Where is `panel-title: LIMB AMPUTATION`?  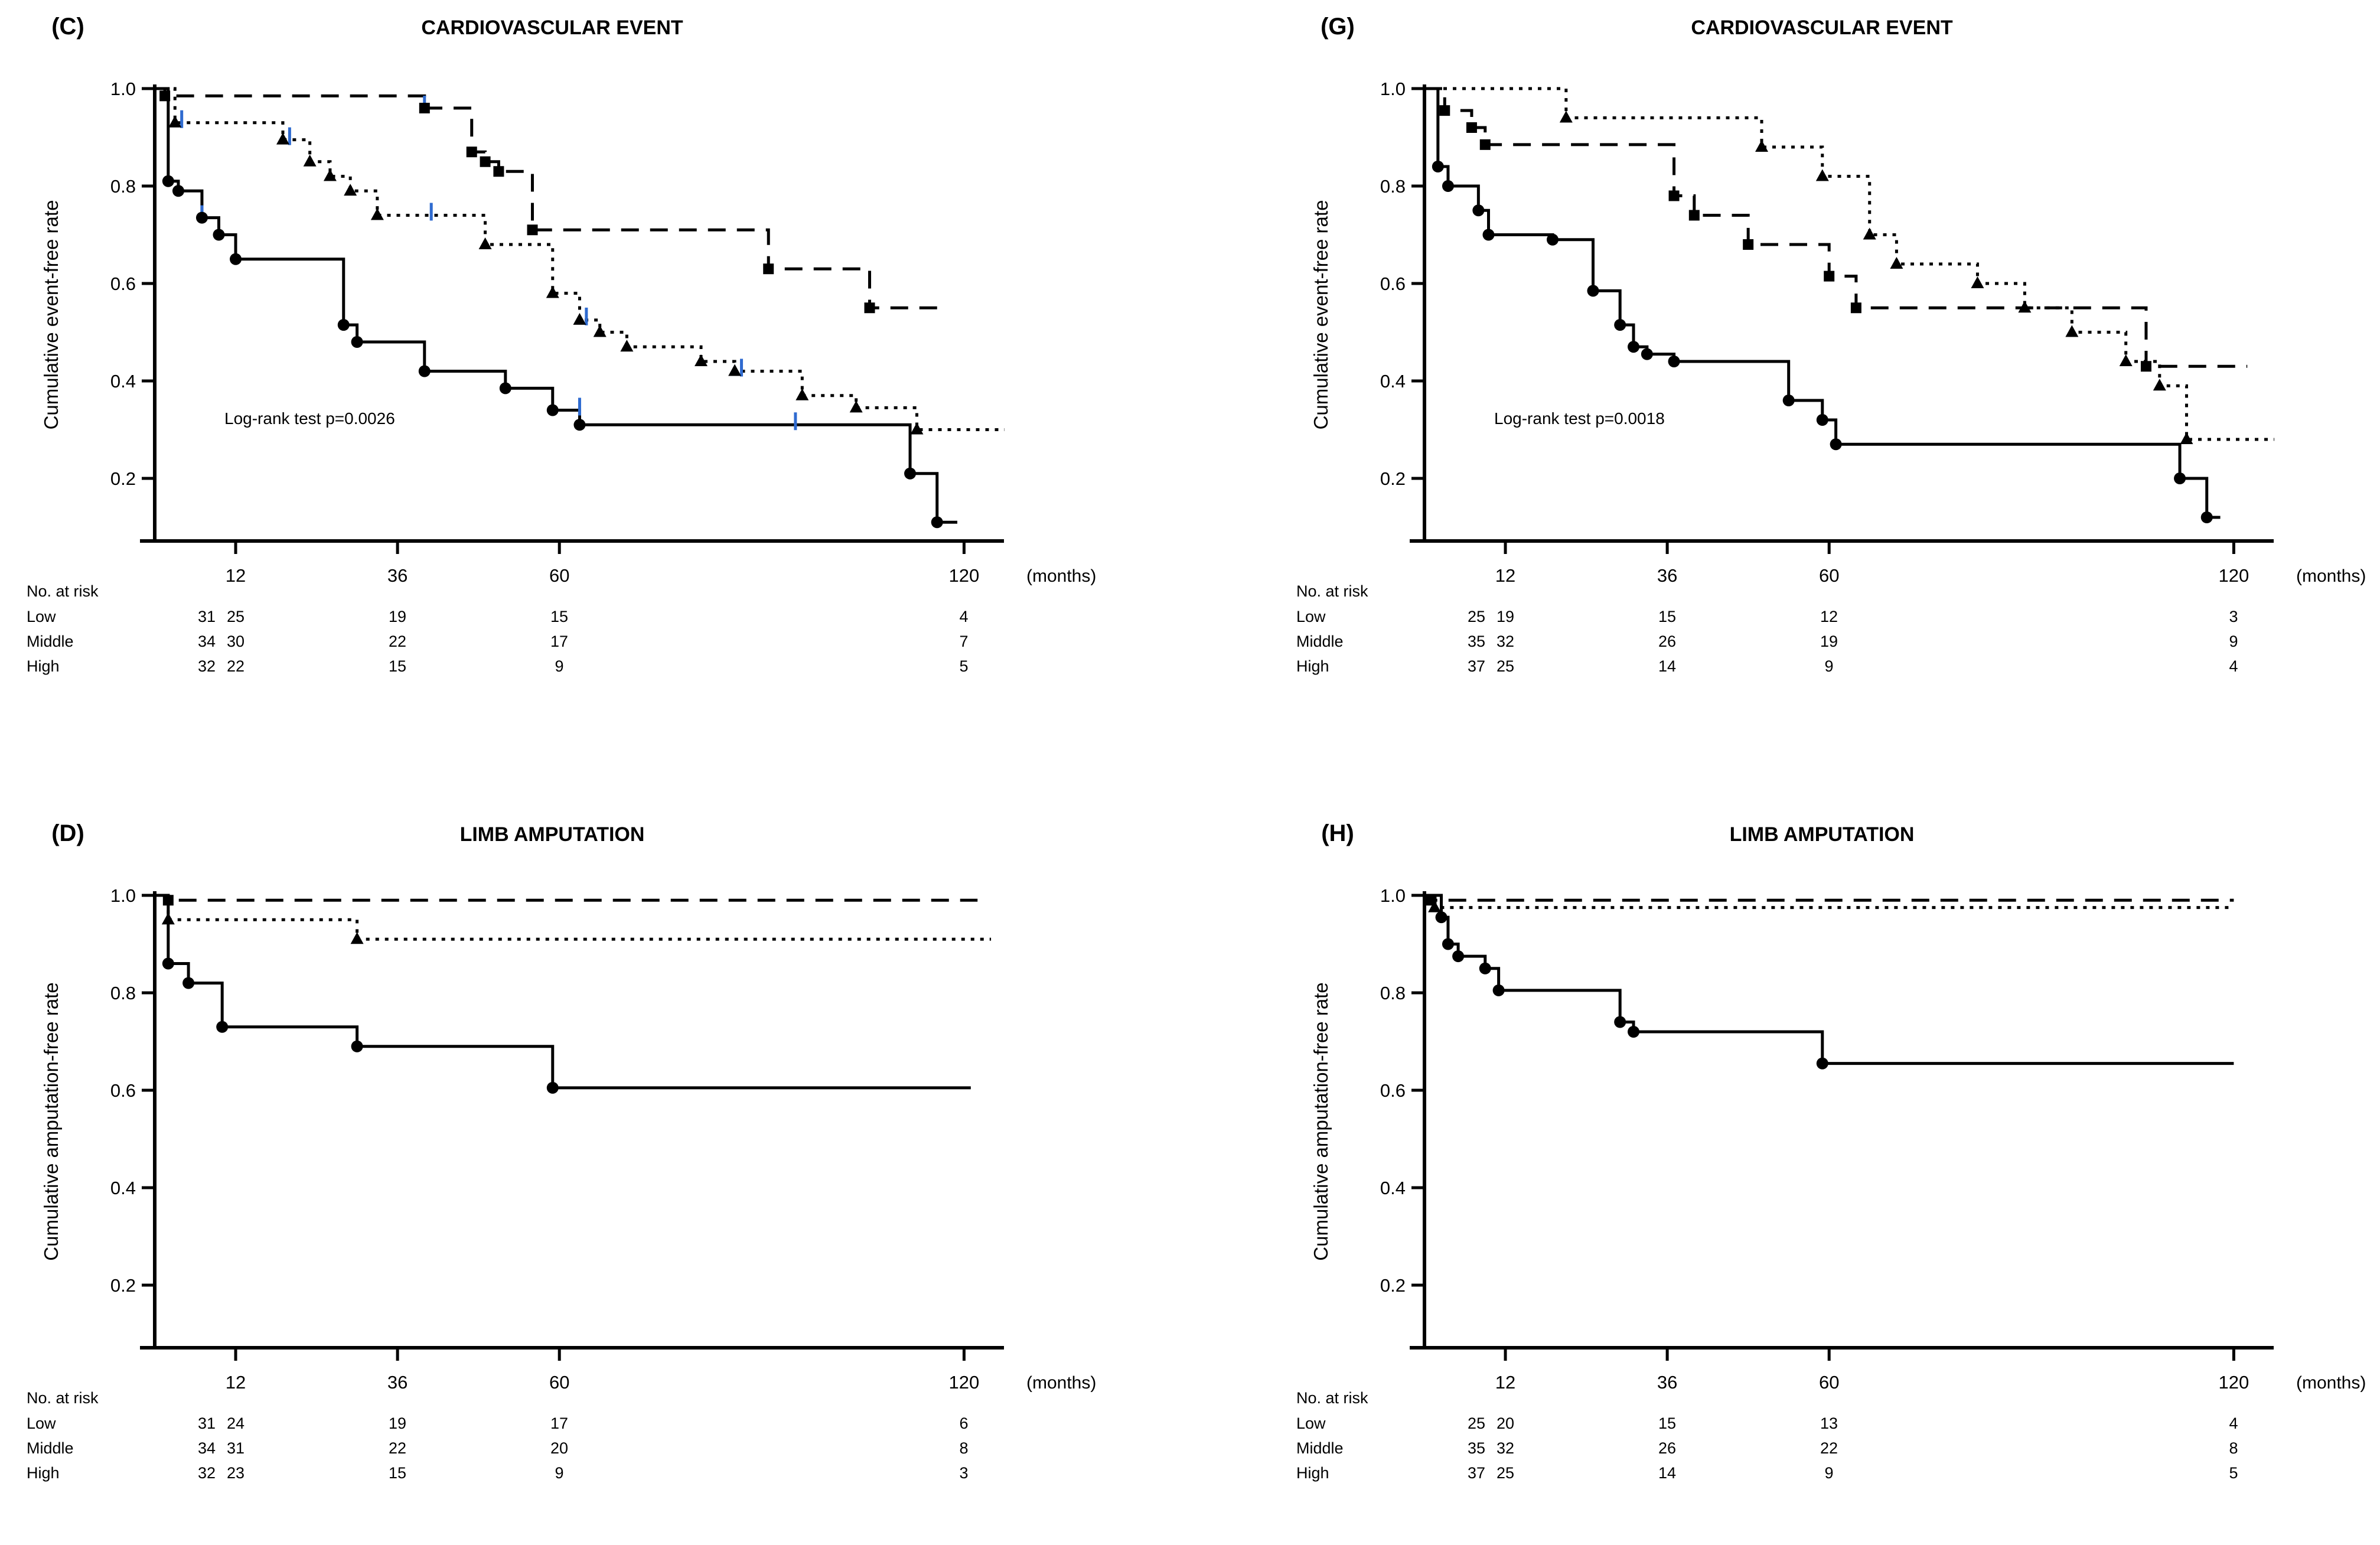
panel-title: LIMB AMPUTATION is located at coordinates (1823, 835).